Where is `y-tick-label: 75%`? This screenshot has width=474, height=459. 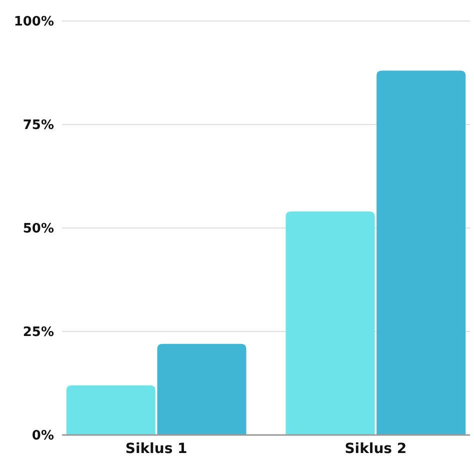
y-tick-label: 75% is located at coordinates (38, 126).